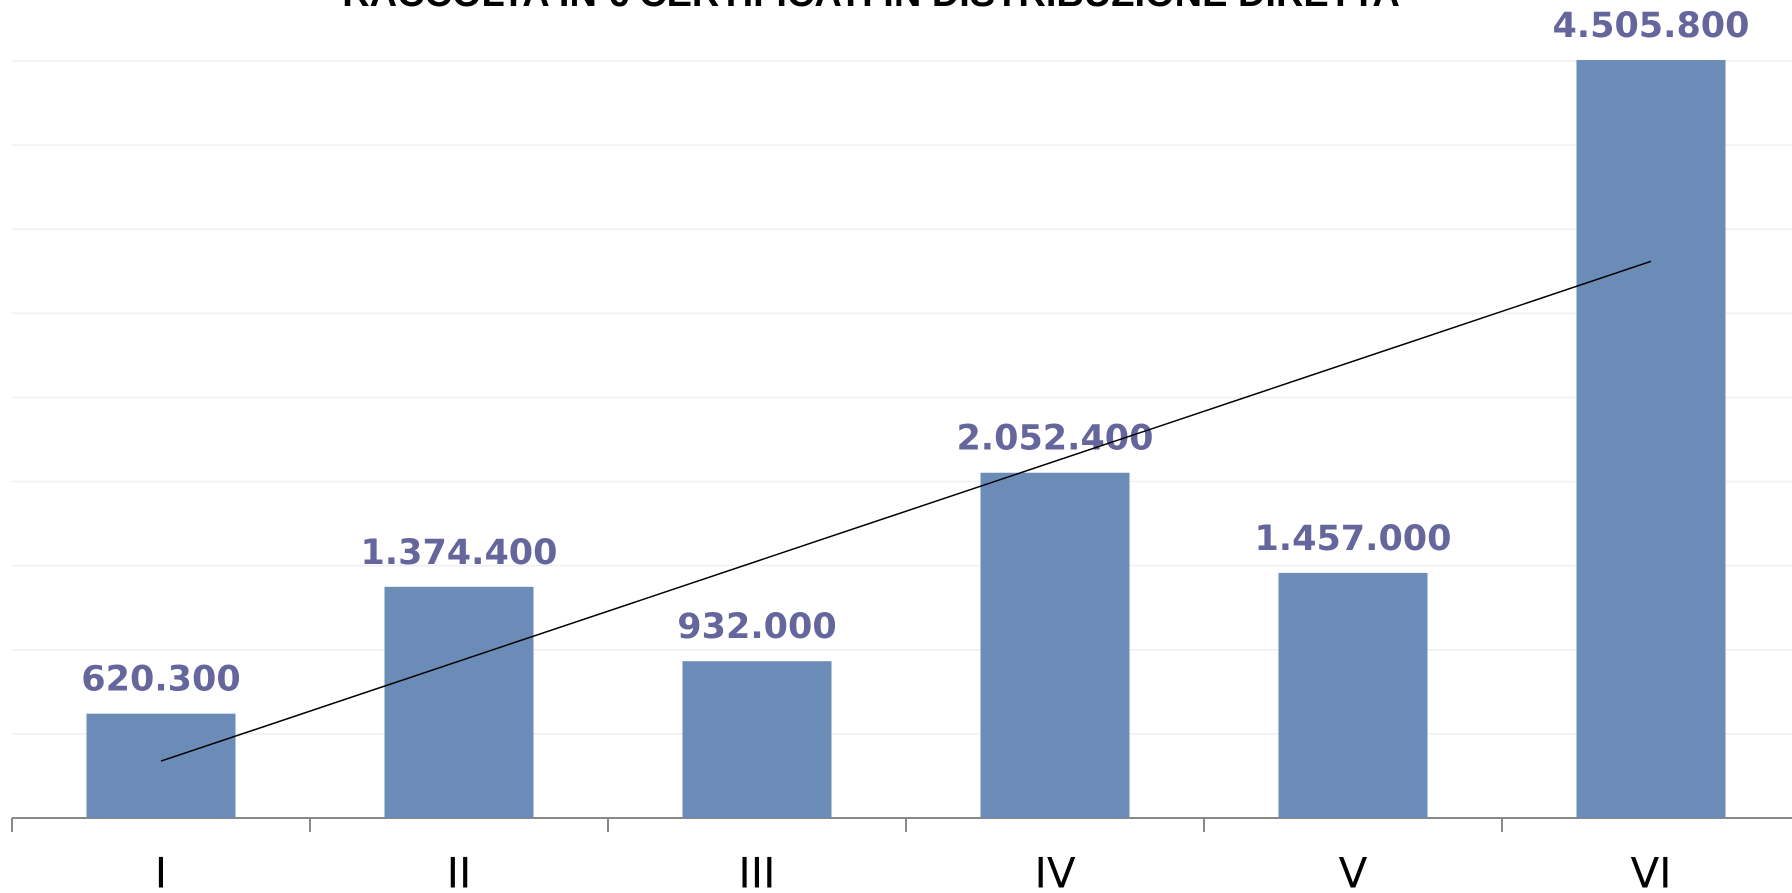  What do you see at coordinates (756, 871) in the screenshot?
I see `x-tick-label: III` at bounding box center [756, 871].